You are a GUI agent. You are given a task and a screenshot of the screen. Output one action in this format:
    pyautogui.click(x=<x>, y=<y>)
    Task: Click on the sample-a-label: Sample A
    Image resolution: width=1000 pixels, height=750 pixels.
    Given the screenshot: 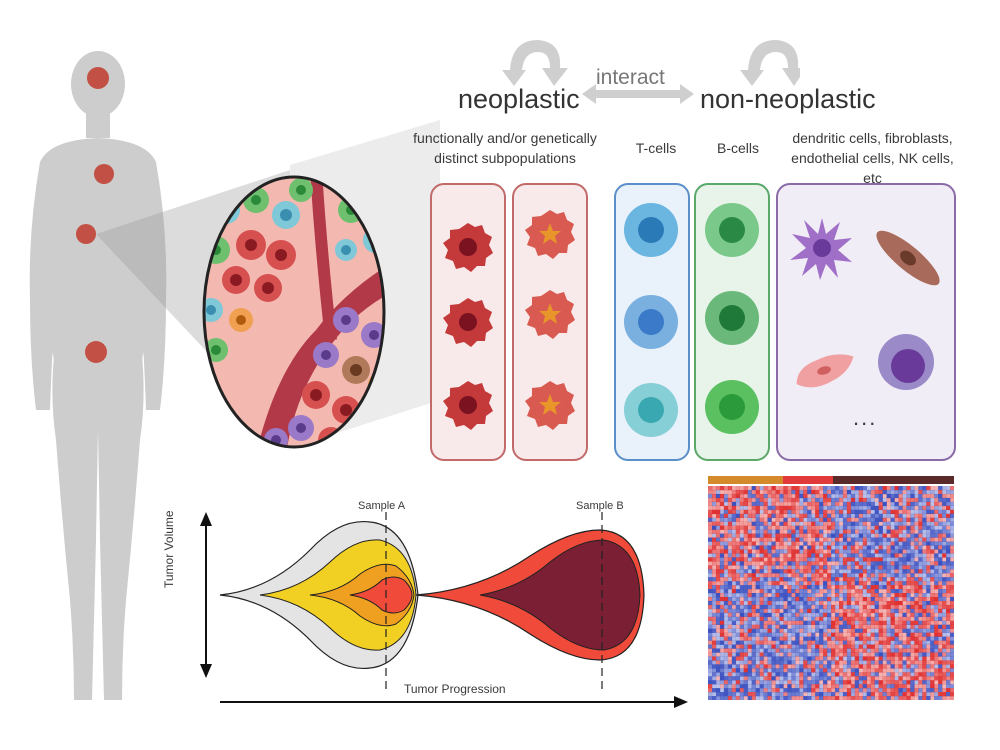 What is the action you would take?
    pyautogui.click(x=382, y=506)
    